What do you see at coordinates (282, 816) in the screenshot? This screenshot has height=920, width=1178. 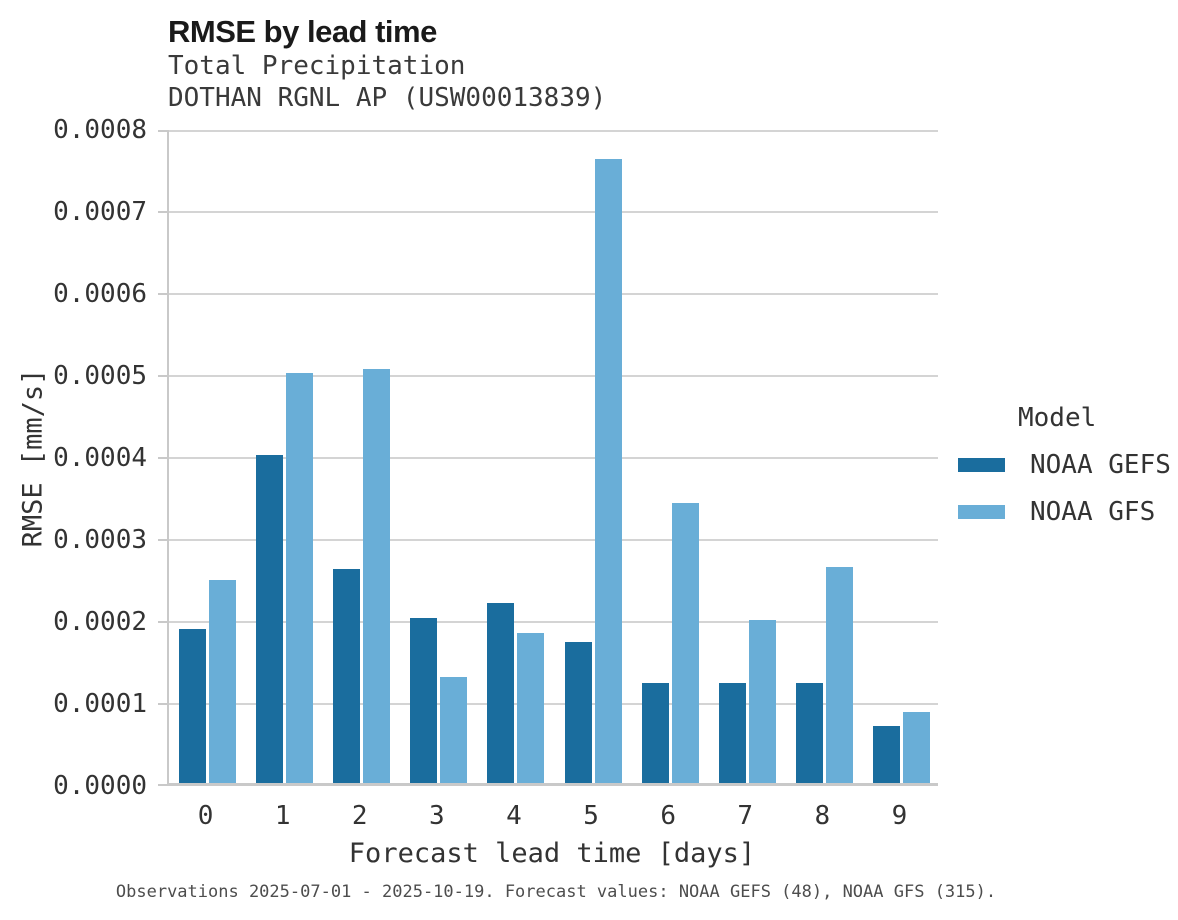 I see `x-tick-label-1: 1` at bounding box center [282, 816].